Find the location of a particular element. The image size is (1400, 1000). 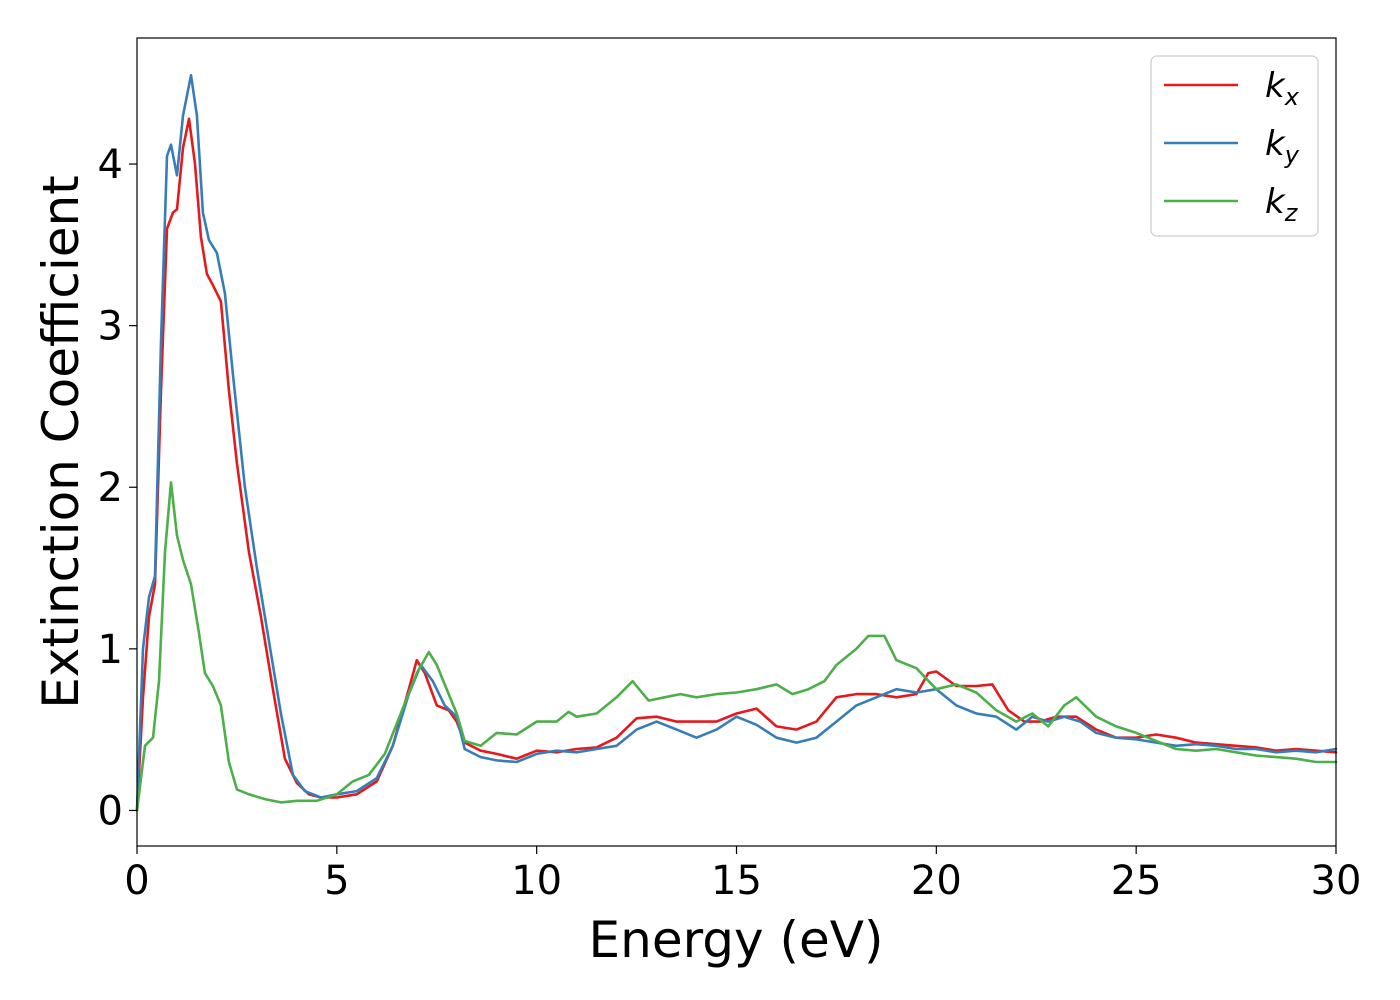

x-tick-label: 25 is located at coordinates (1136, 881).